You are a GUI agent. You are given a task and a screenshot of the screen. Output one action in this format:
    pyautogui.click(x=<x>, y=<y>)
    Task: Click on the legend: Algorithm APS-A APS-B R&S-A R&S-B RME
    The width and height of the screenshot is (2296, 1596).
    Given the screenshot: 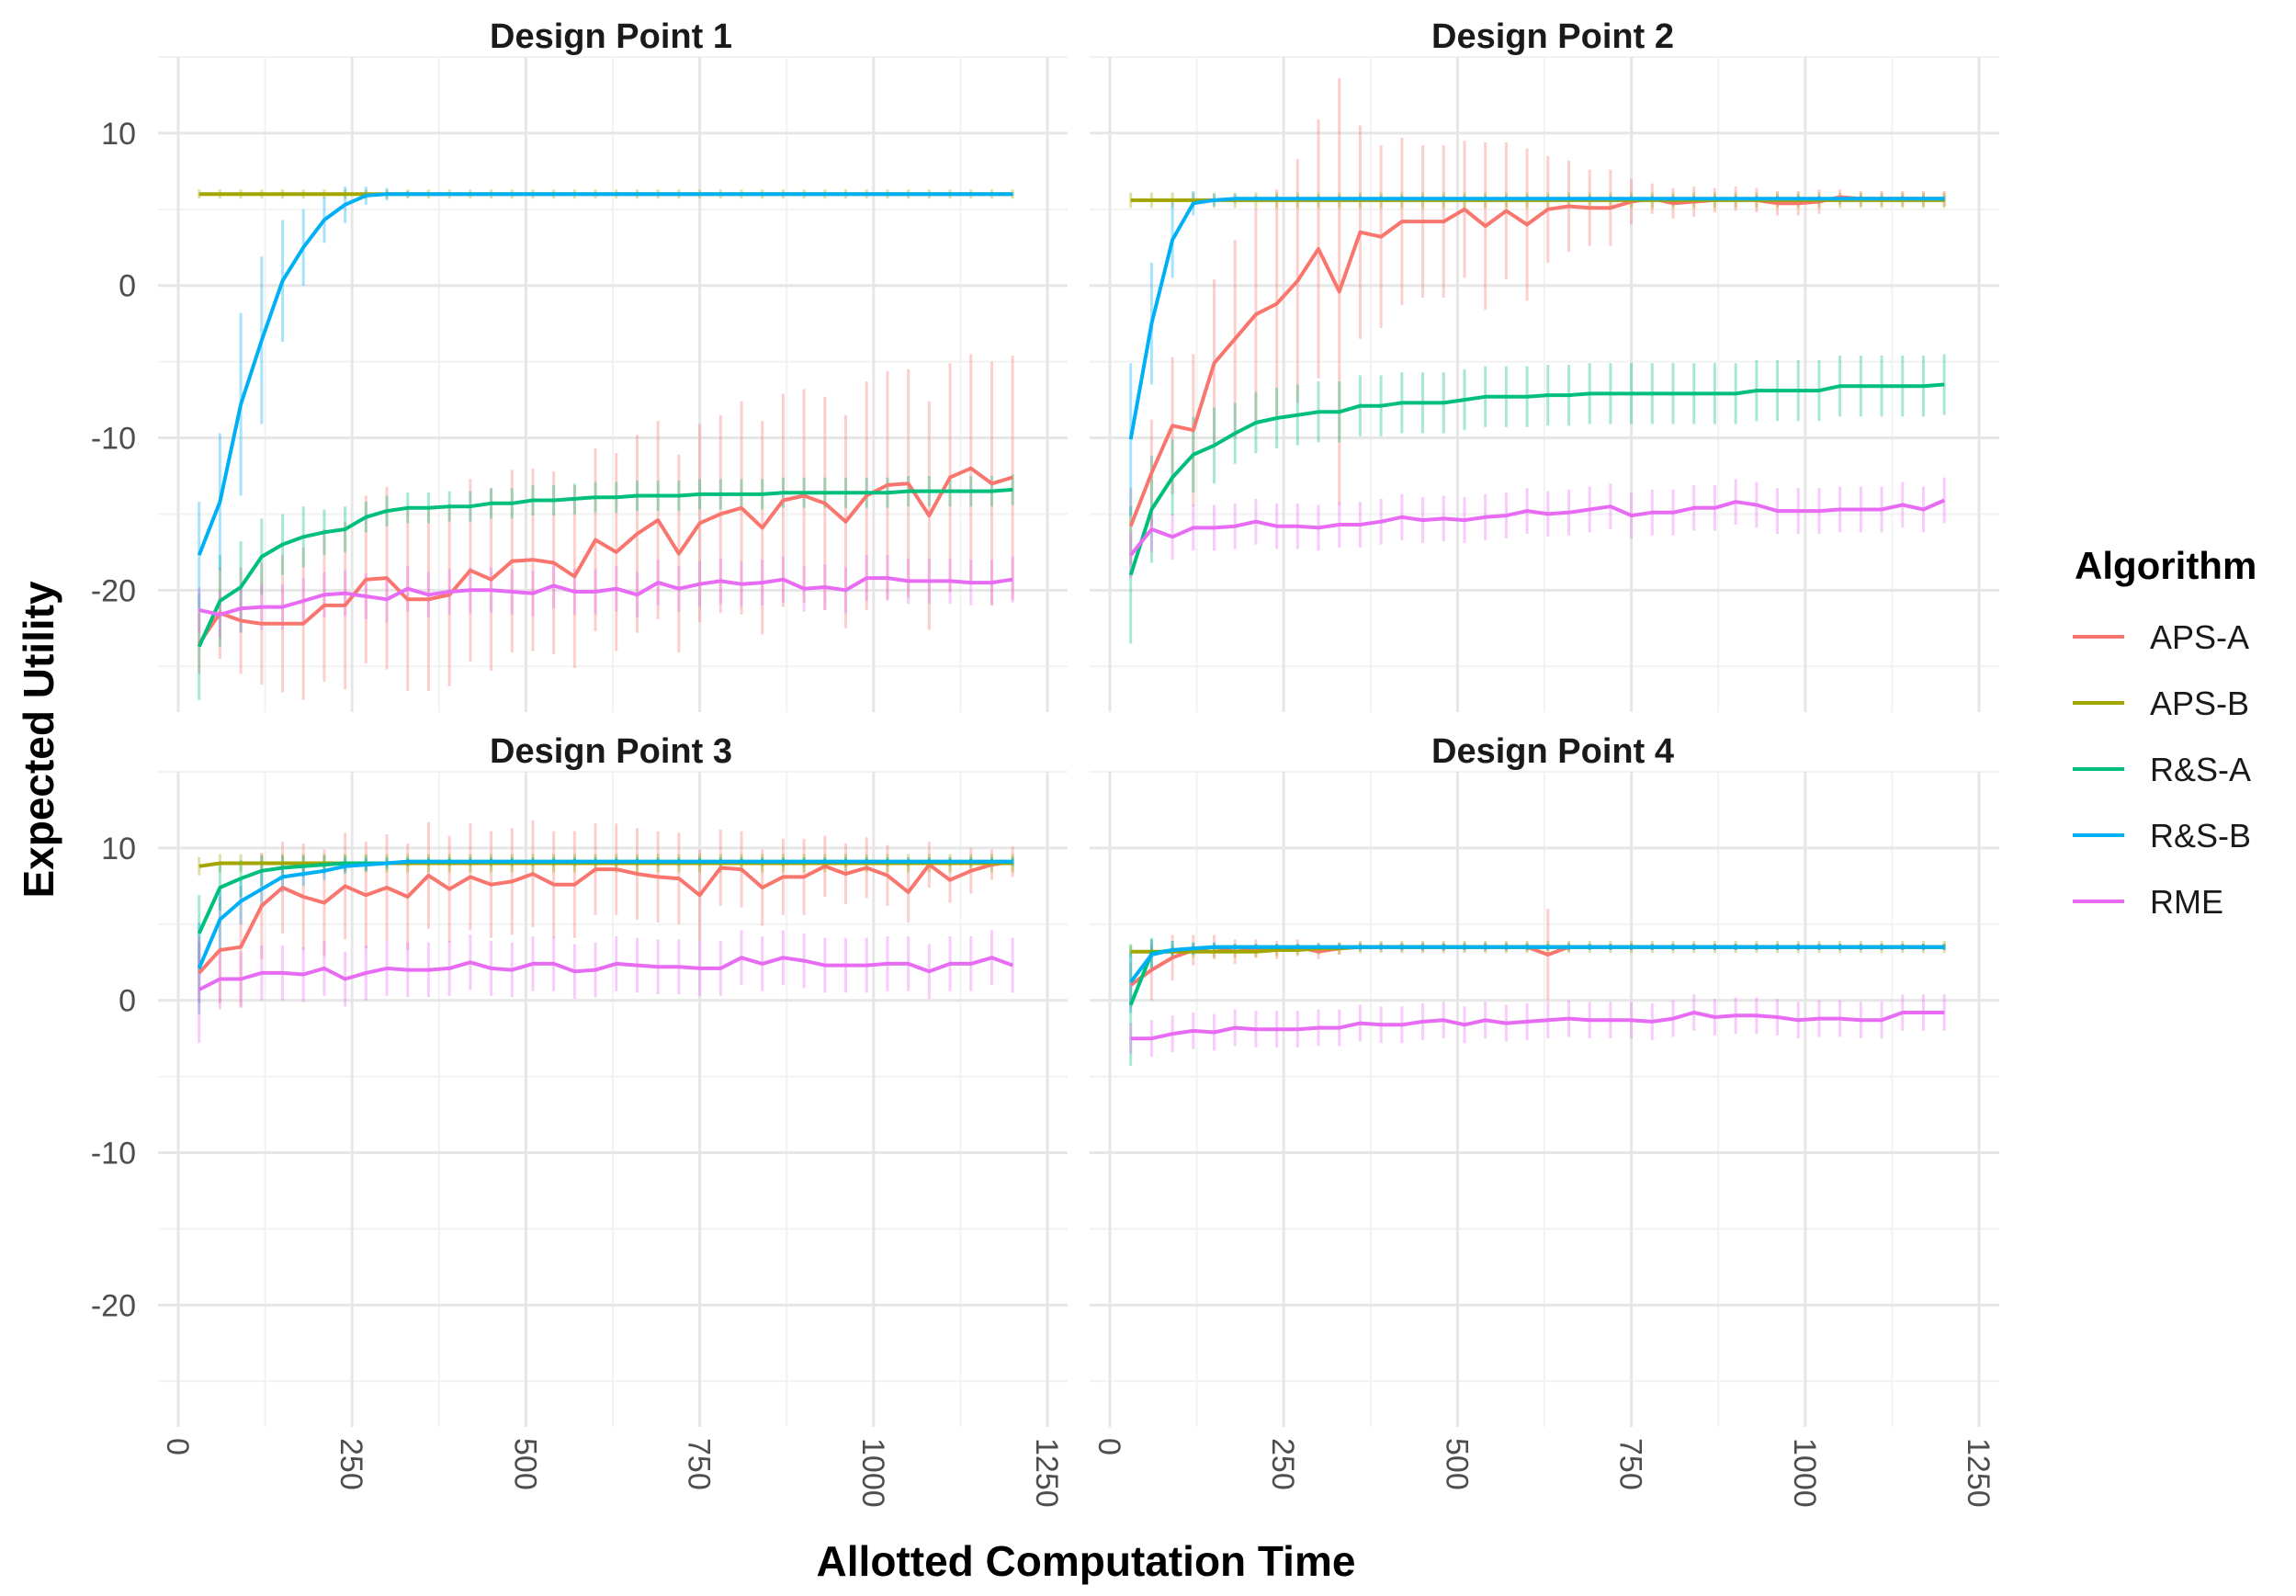 What is the action you would take?
    pyautogui.click(x=2164, y=733)
    